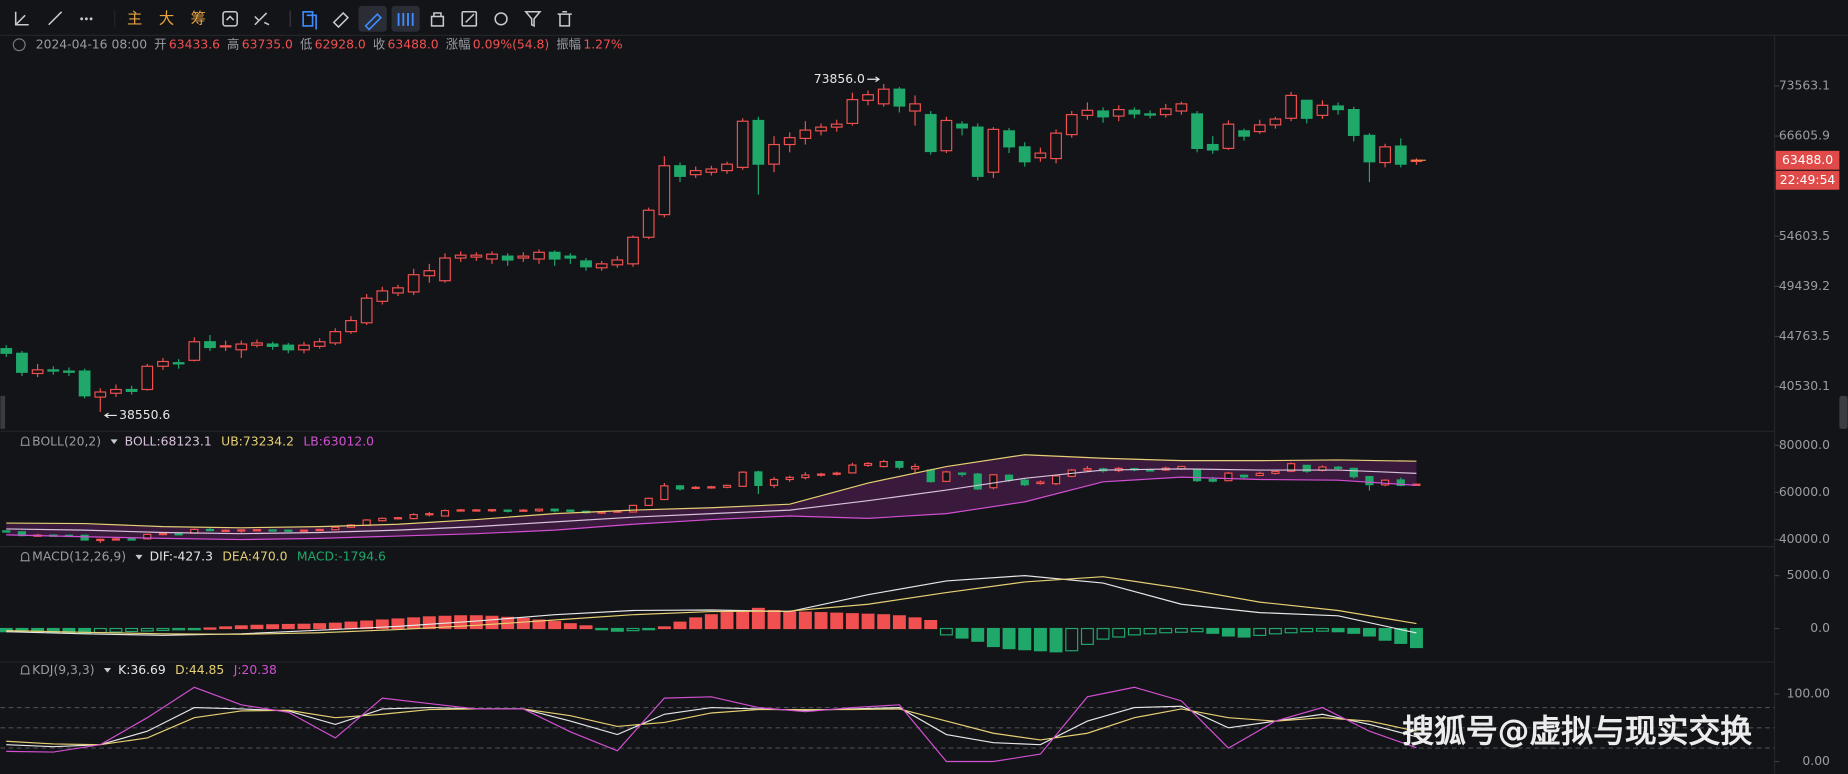 The width and height of the screenshot is (1848, 774). What do you see at coordinates (437, 19) in the screenshot?
I see `tool-lock` at bounding box center [437, 19].